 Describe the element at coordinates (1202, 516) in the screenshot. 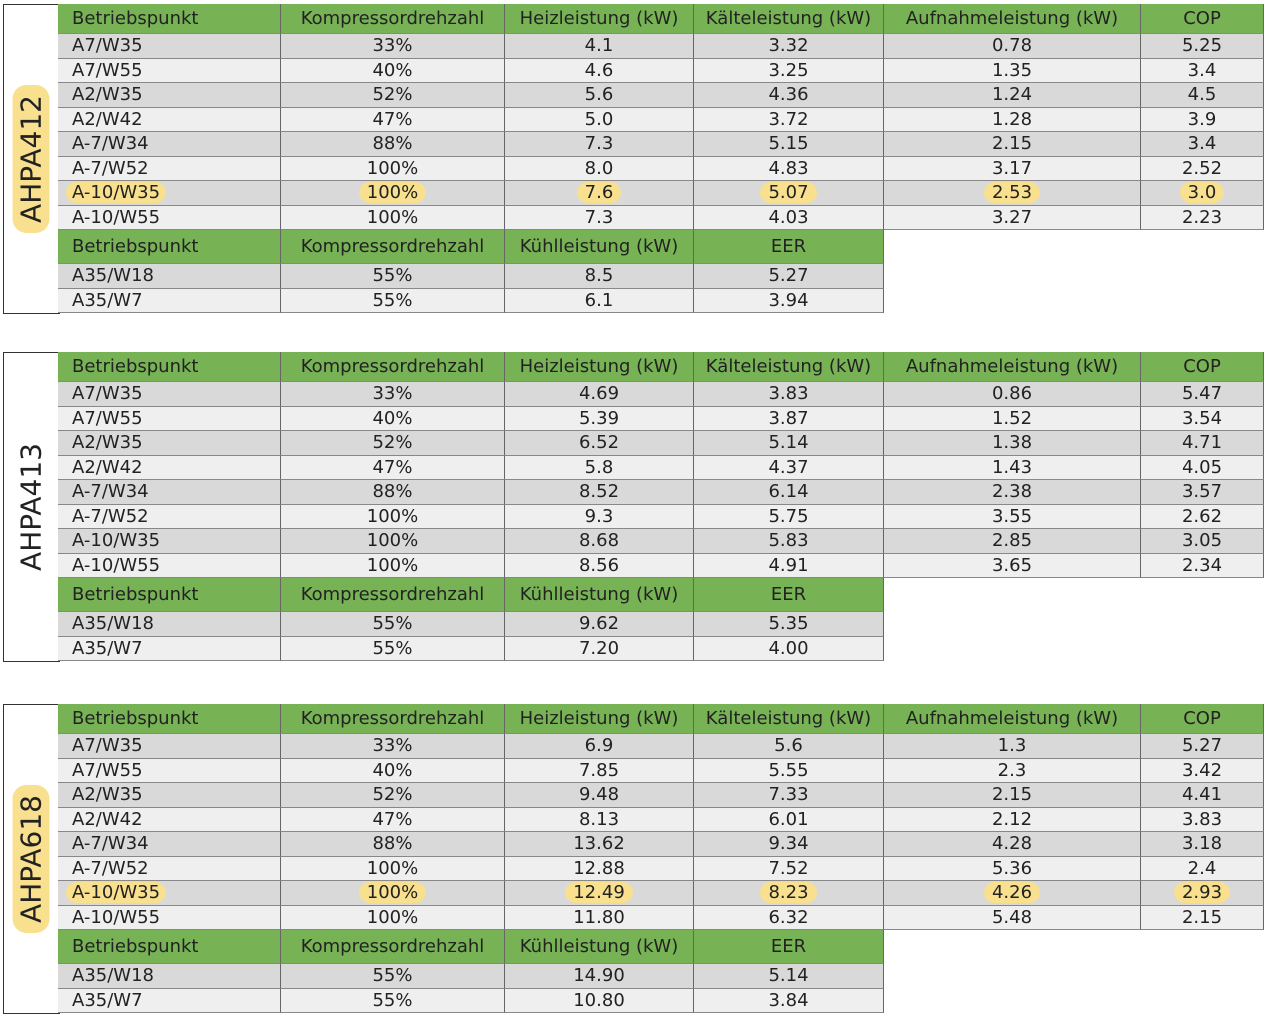

I see `table-cell-text: 2.62` at that location.